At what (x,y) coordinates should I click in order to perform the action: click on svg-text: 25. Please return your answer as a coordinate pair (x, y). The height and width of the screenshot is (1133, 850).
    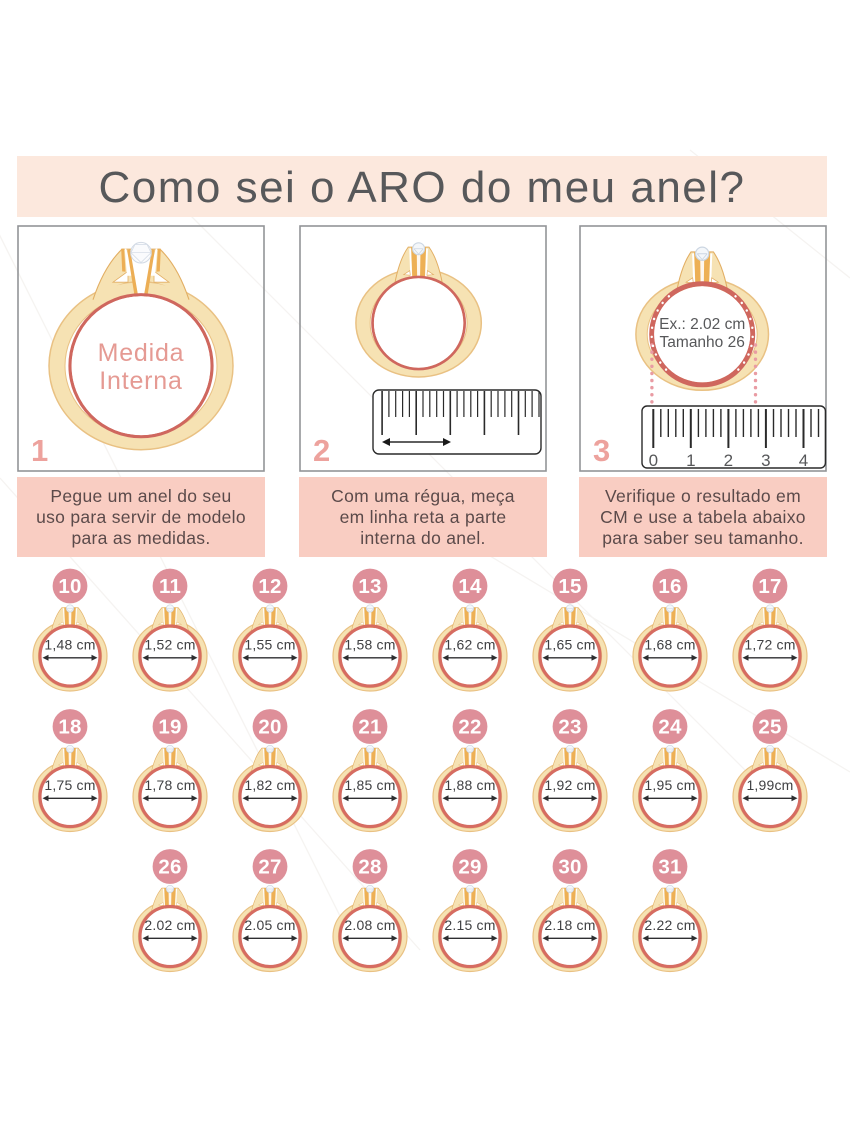
    Looking at the image, I should click on (769, 727).